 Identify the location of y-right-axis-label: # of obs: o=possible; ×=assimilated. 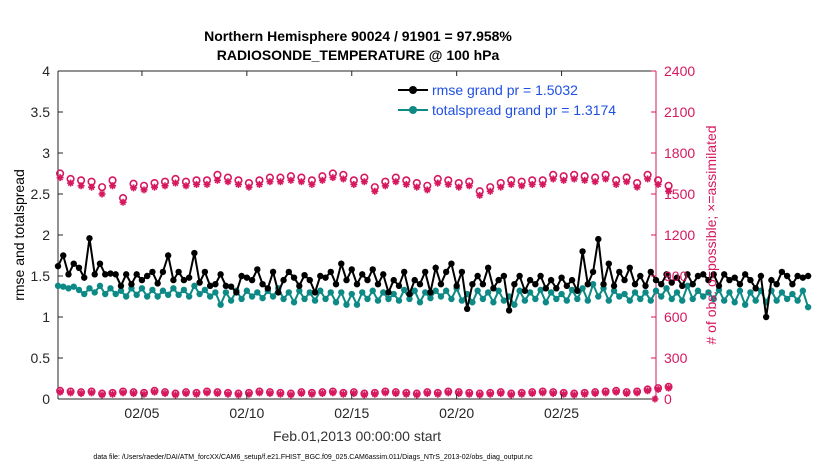
(711, 234).